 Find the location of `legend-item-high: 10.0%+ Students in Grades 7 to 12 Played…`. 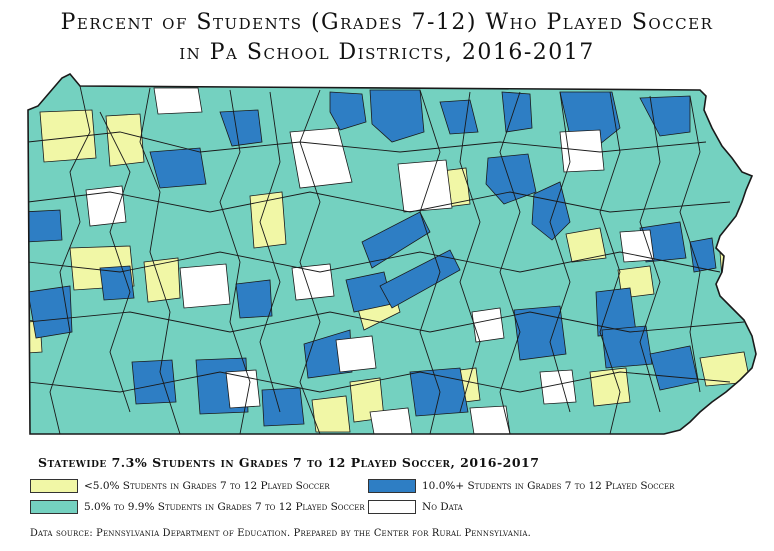

legend-item-high: 10.0%+ Students in Grades 7 to 12 Played… is located at coordinates (521, 486).